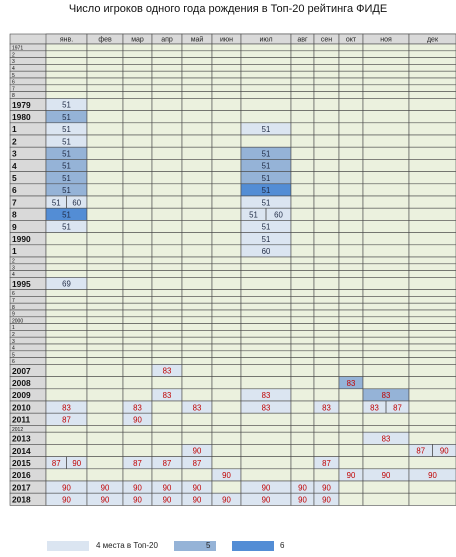  What do you see at coordinates (17, 430) in the screenshot?
I see `year-label: 2012` at bounding box center [17, 430].